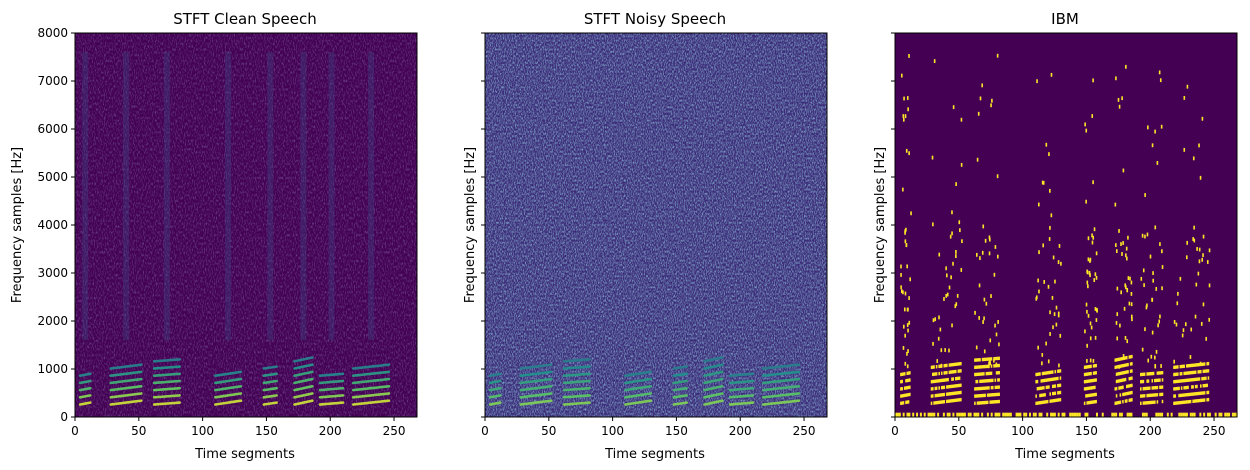 The image size is (1250, 470). What do you see at coordinates (655, 19) in the screenshot?
I see `panel-title: STFT Noisy Speech` at bounding box center [655, 19].